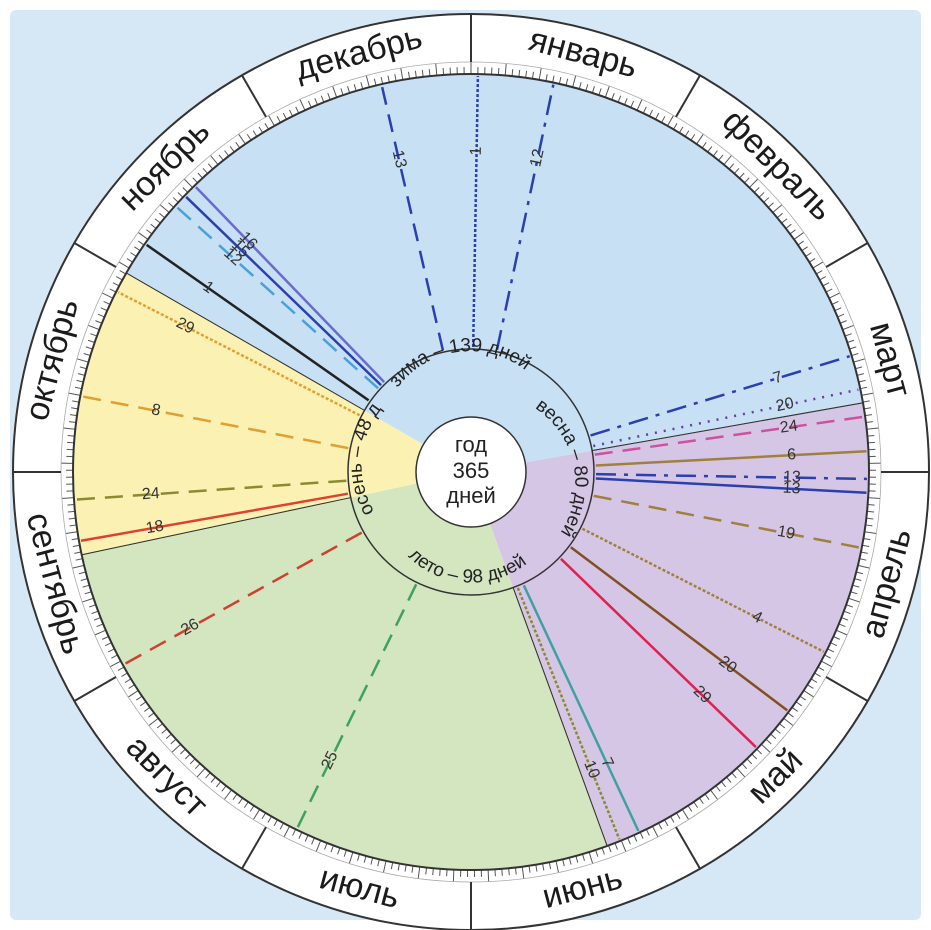  What do you see at coordinates (329, 761) in the screenshot?
I see `date-line-label: 25` at bounding box center [329, 761].